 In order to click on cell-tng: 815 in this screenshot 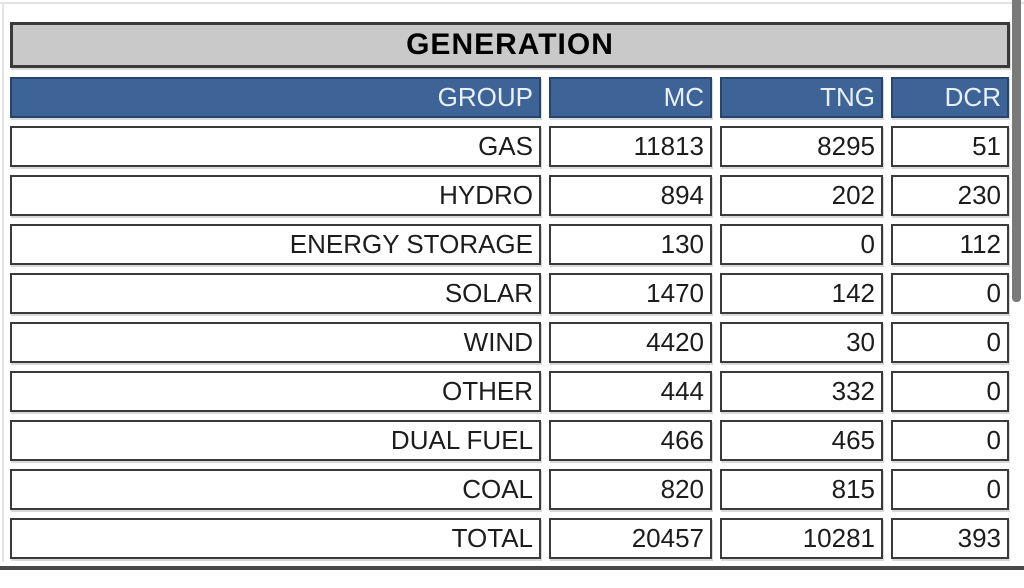, I will do `click(801, 489)`.